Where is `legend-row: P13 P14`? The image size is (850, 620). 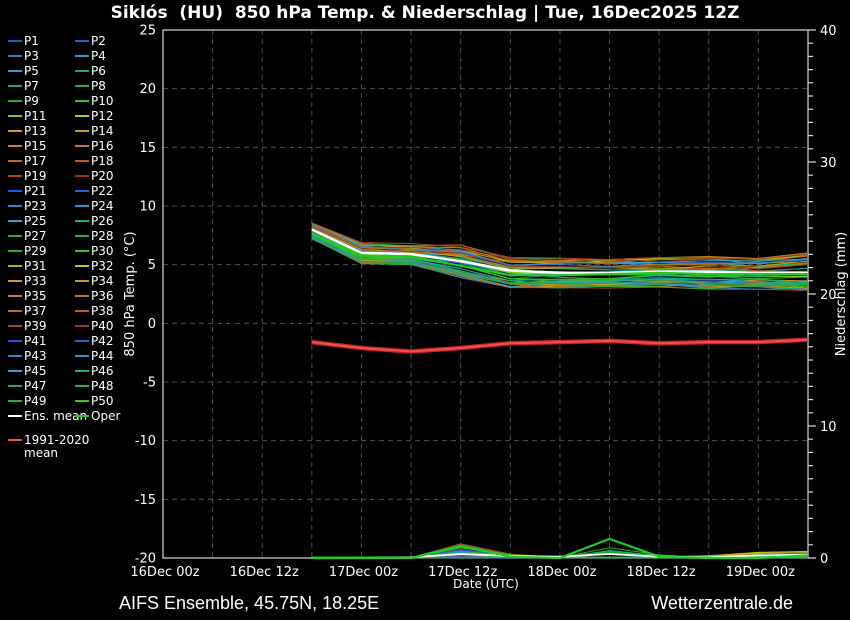 legend-row: P13 P14 is located at coordinates (75, 130).